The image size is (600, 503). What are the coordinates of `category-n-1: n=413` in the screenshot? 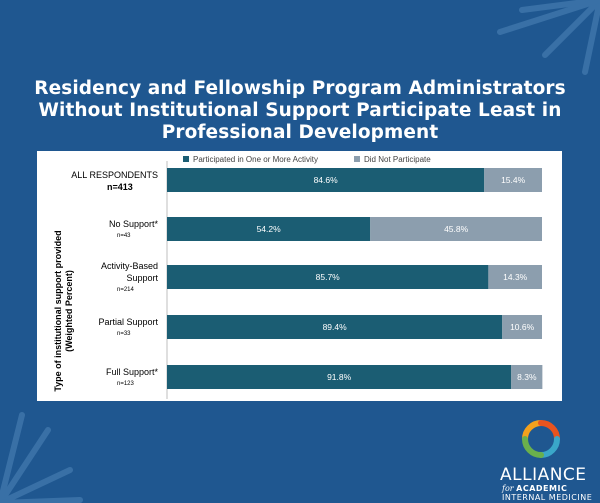 It's located at (120, 187).